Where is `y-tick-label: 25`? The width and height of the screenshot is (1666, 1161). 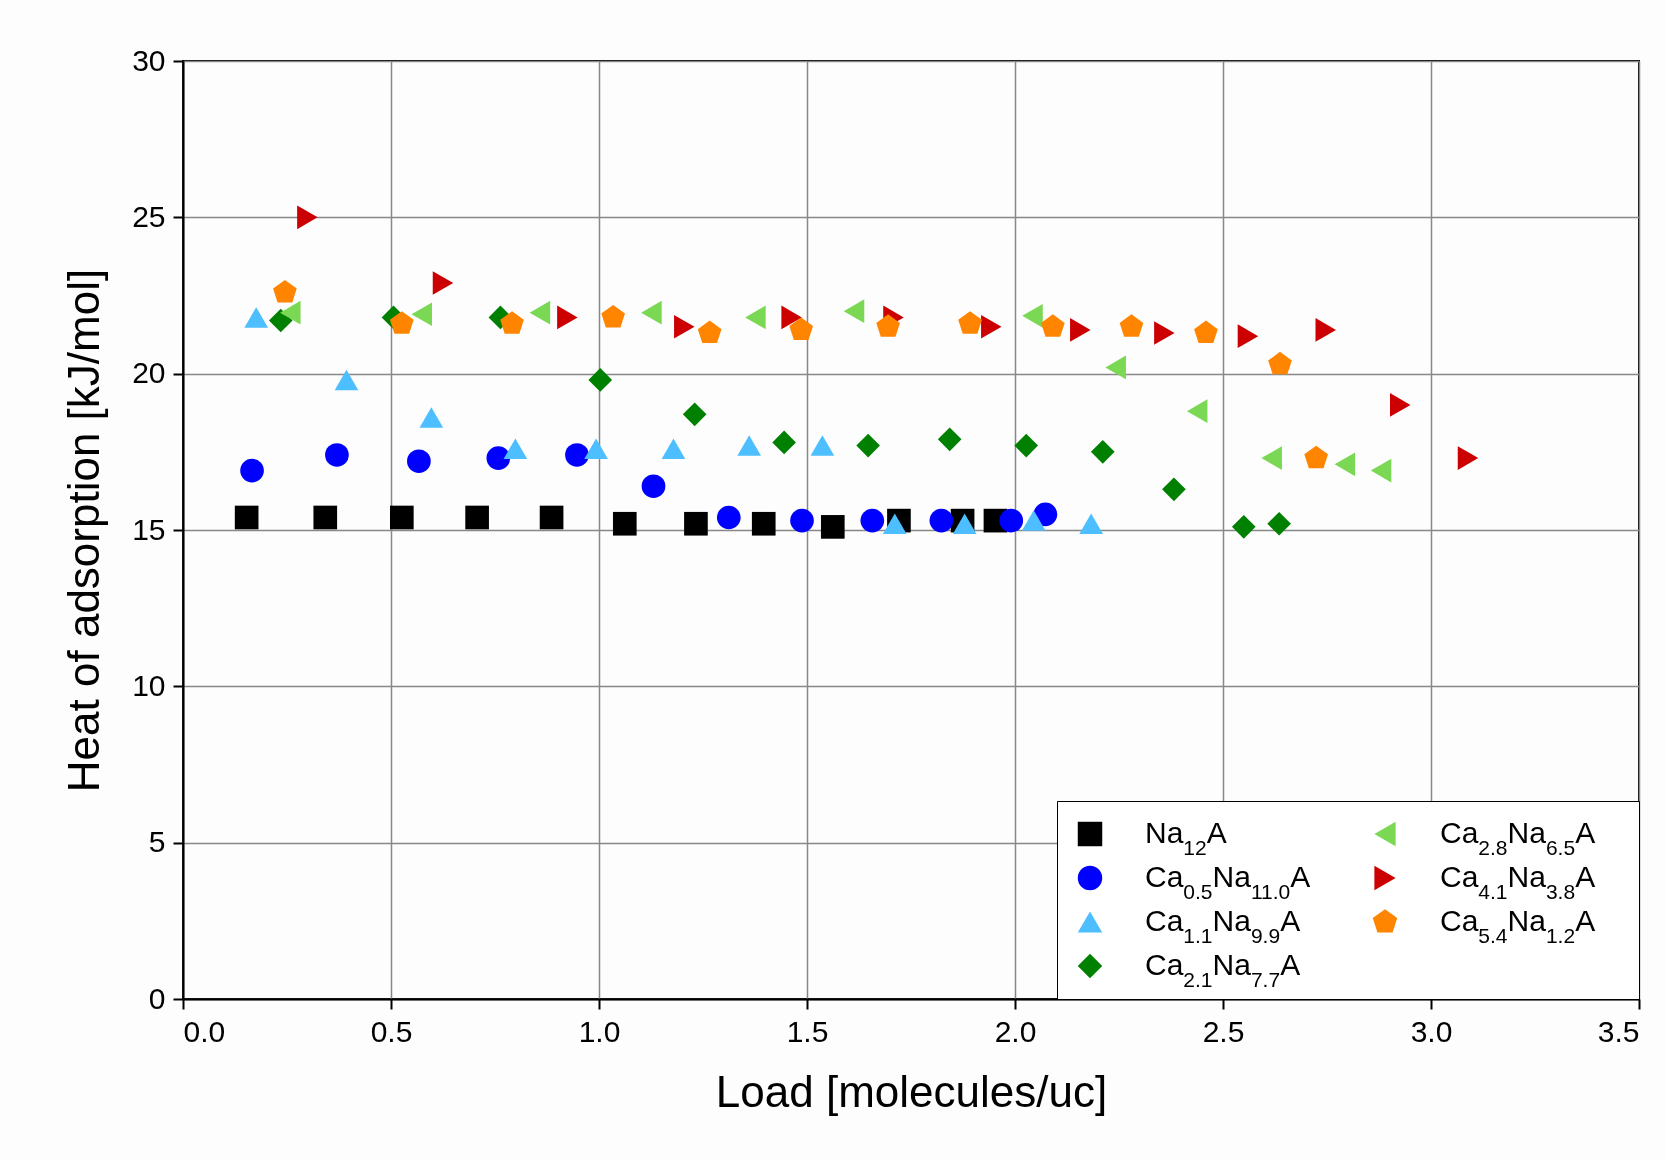
y-tick-label: 25 is located at coordinates (149, 216).